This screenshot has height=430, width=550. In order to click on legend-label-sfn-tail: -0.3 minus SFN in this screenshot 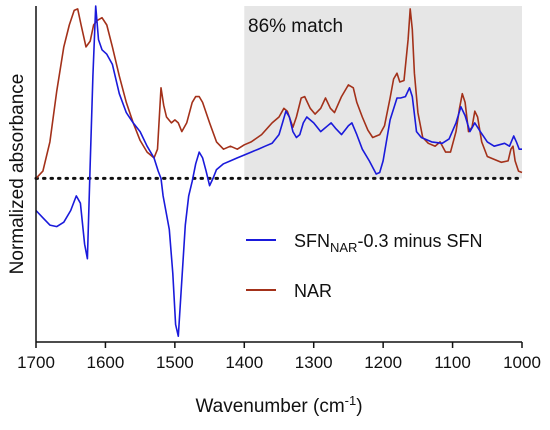, I will do `click(419, 241)`.